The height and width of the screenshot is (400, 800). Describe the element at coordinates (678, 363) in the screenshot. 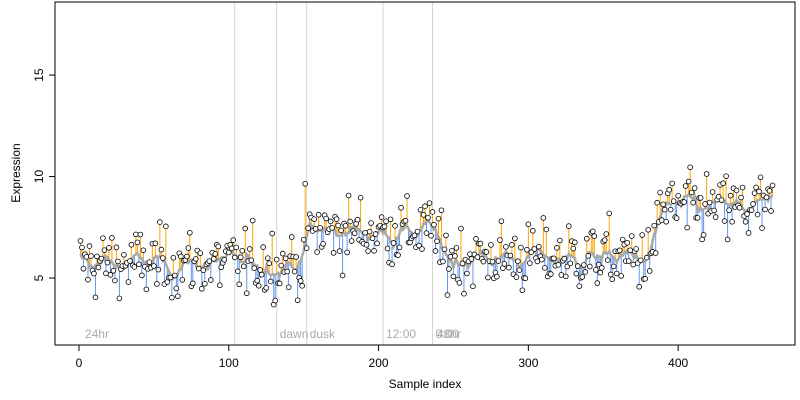

I see `x-tick-label: 400` at that location.